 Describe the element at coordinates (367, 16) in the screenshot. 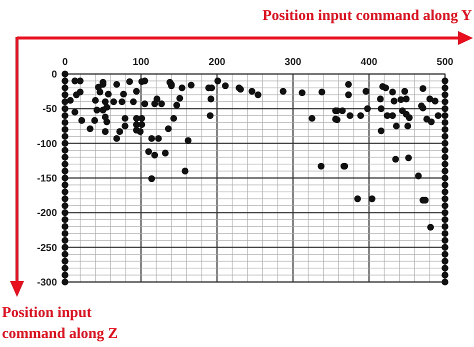

I see `x-axis-title: Position input command along Y` at that location.